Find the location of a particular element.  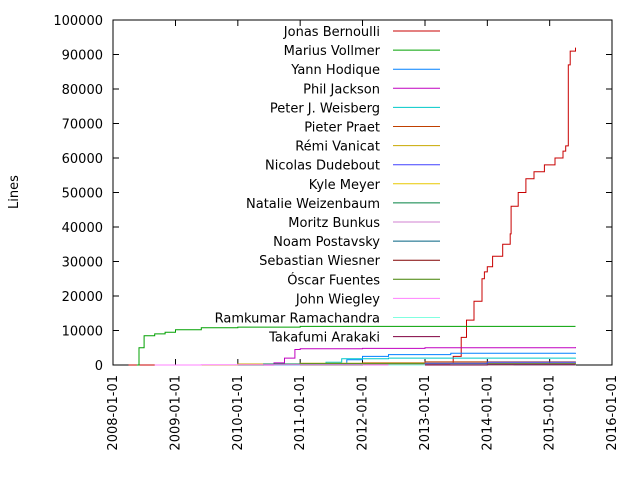

legend-label: Takafumi Arakaki is located at coordinates (324, 338).